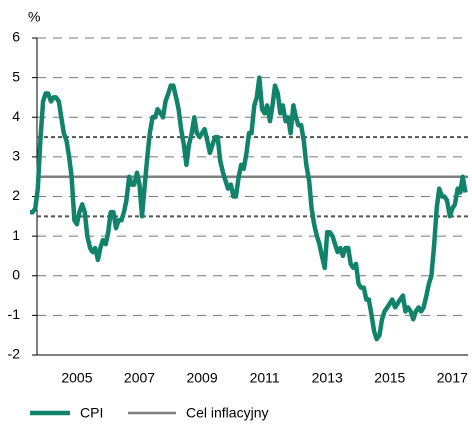  Describe the element at coordinates (34, 17) in the screenshot. I see `y-unit: %` at that location.